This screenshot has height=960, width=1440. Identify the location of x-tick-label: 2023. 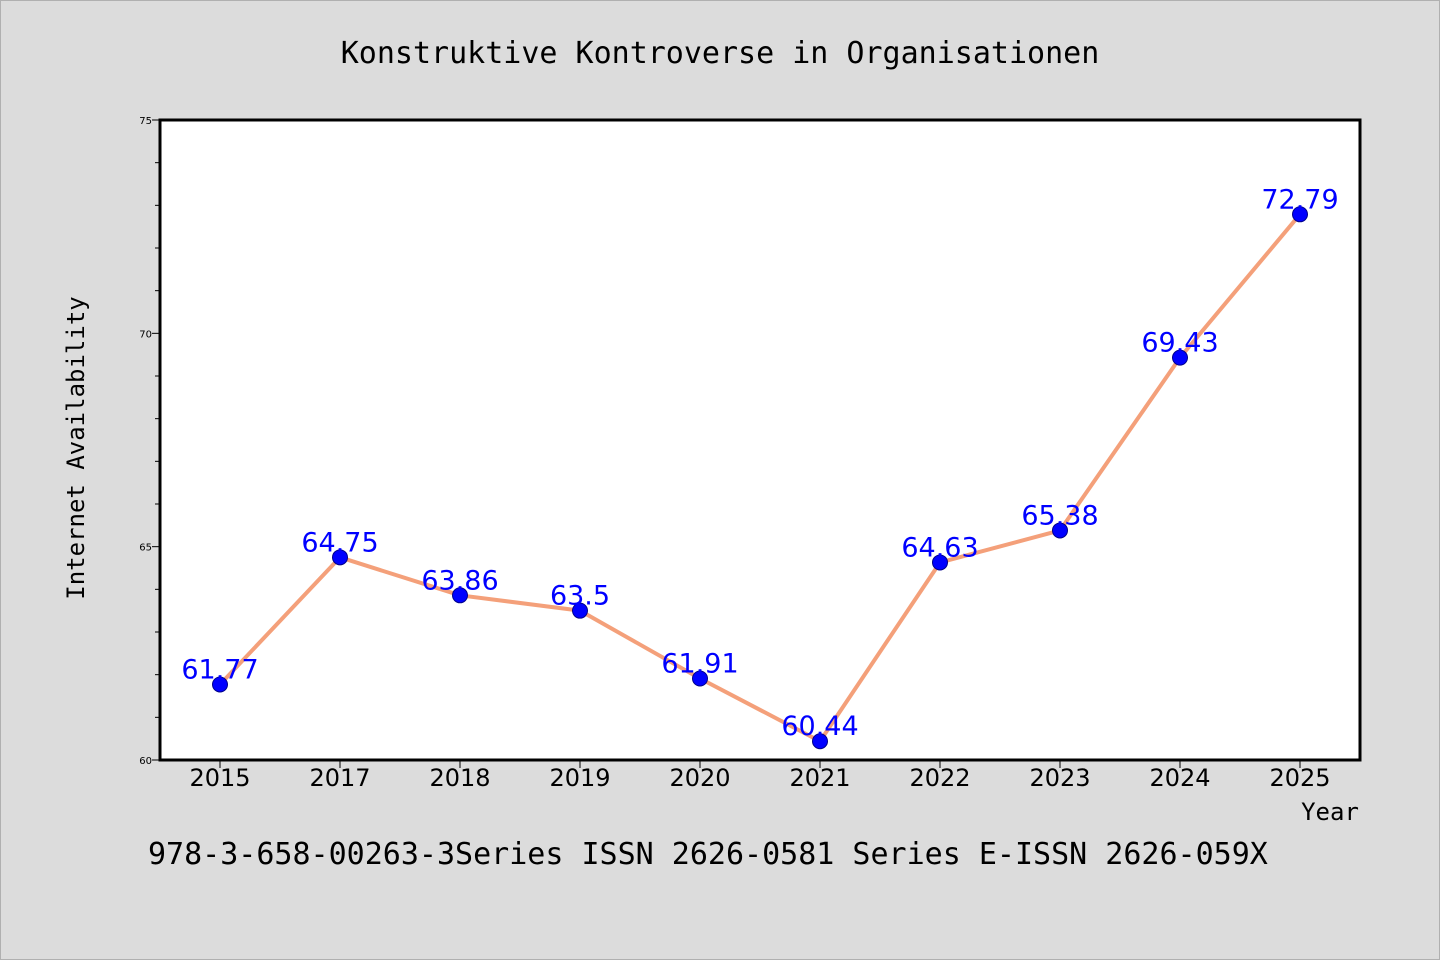
(1059, 778).